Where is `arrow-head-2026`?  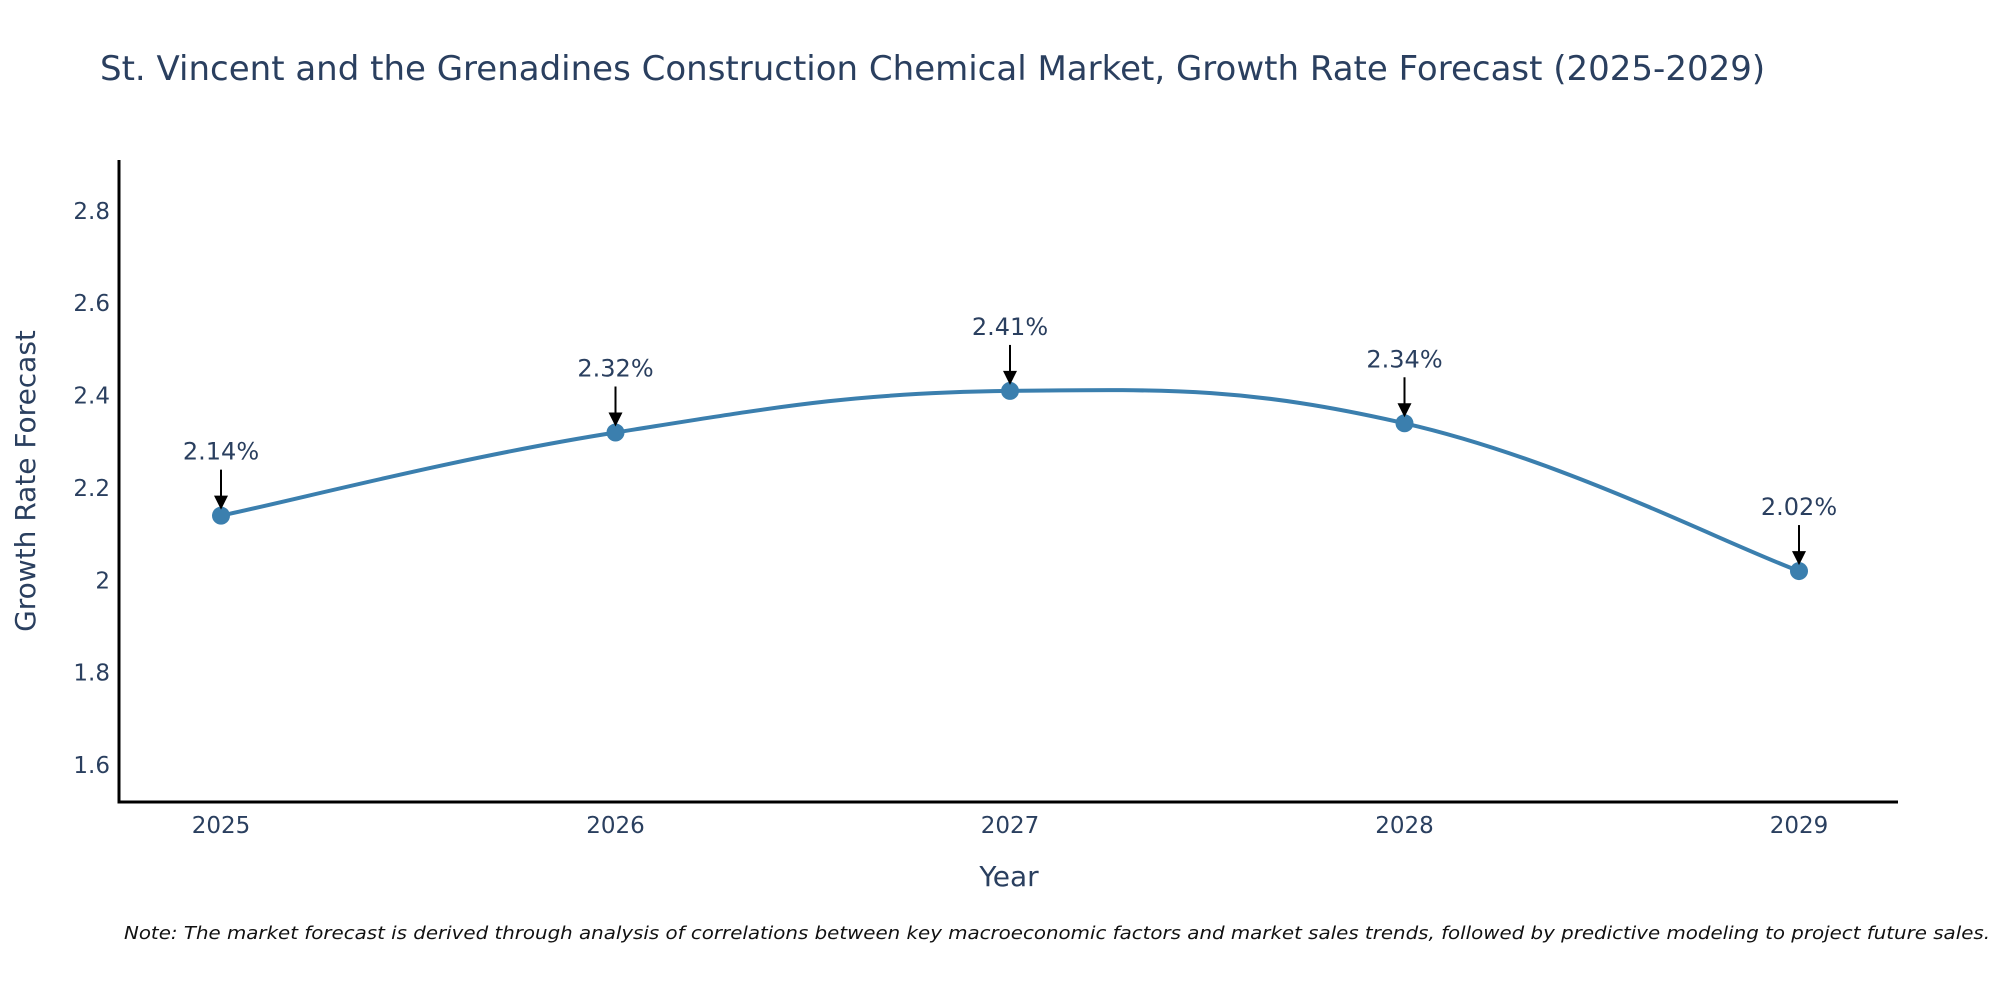
arrow-head-2026 is located at coordinates (615, 419).